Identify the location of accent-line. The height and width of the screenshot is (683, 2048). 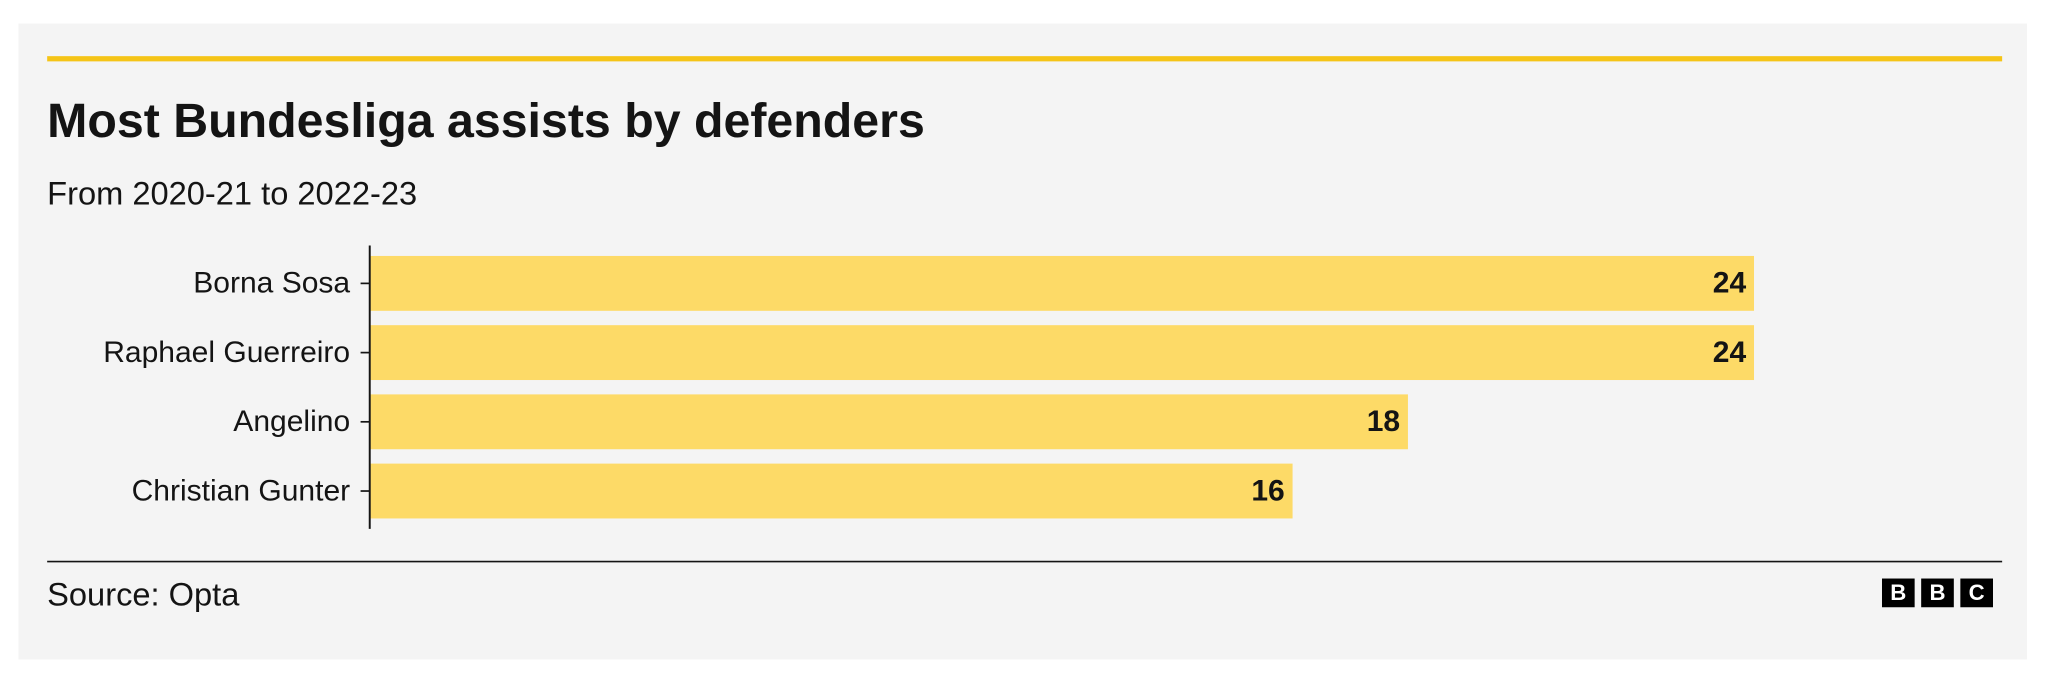
(1025, 59).